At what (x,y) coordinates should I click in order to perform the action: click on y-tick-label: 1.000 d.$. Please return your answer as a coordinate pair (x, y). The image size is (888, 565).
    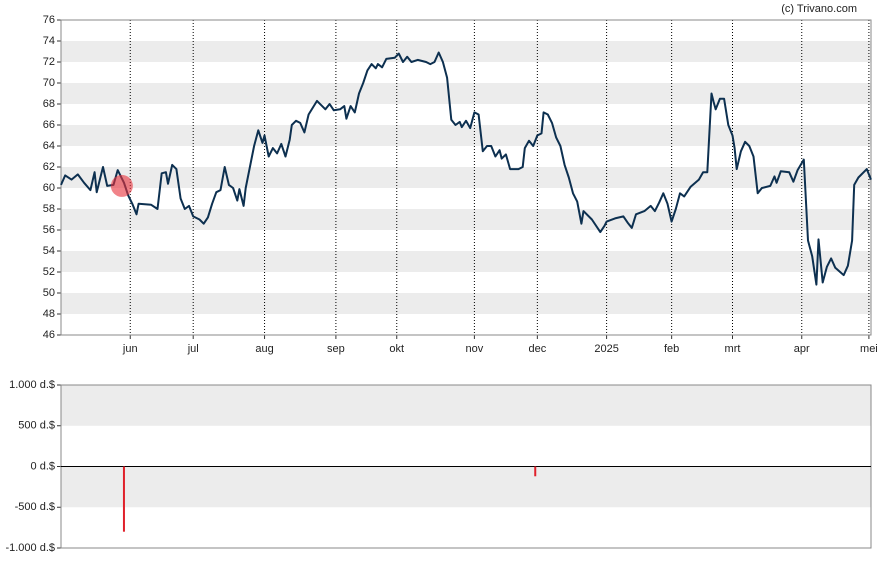
    Looking at the image, I should click on (32, 385).